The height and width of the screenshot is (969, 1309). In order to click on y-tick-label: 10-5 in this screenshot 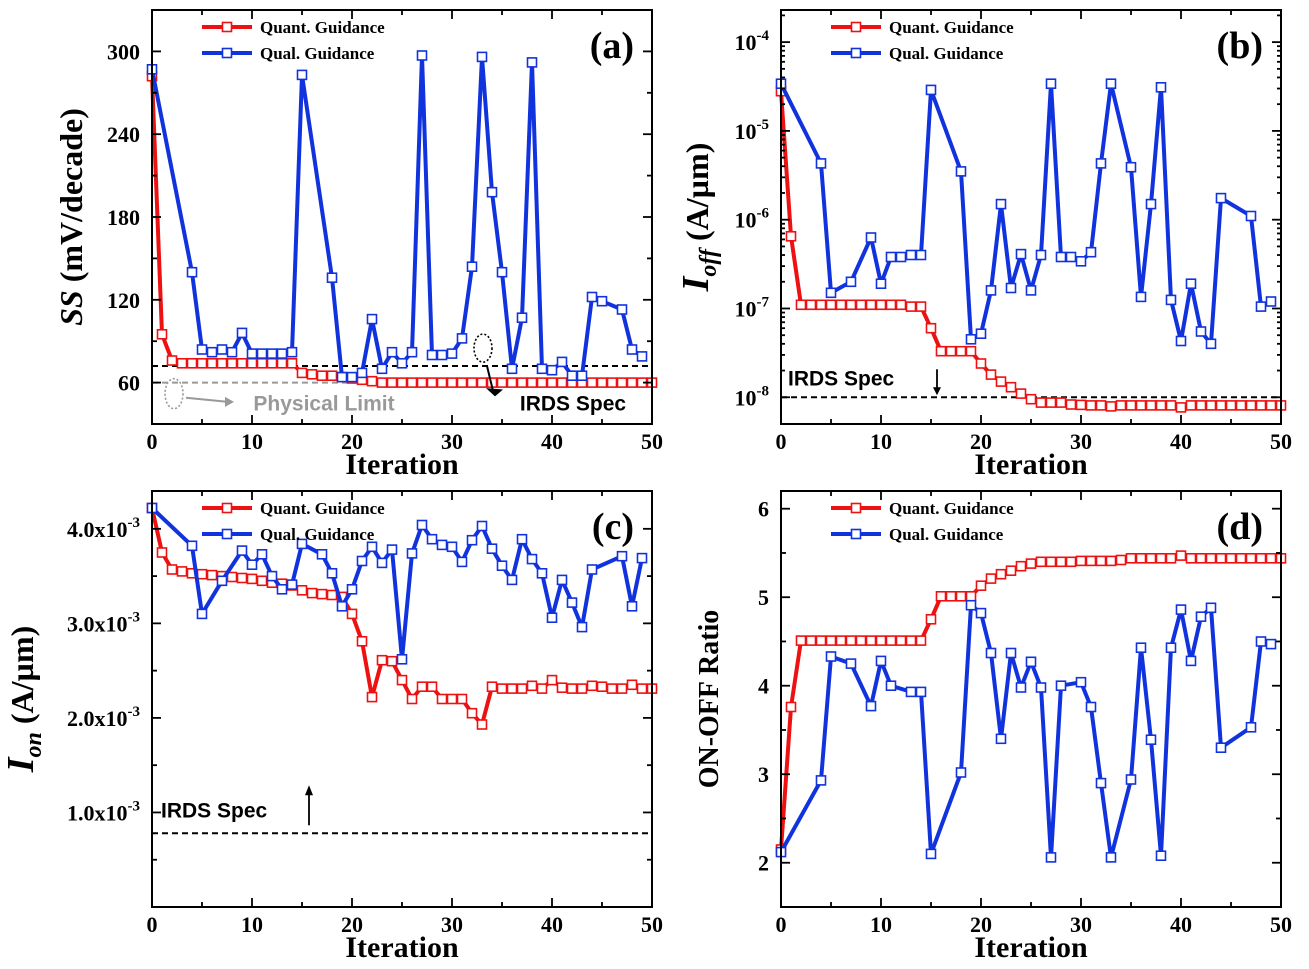, I will do `click(752, 130)`.